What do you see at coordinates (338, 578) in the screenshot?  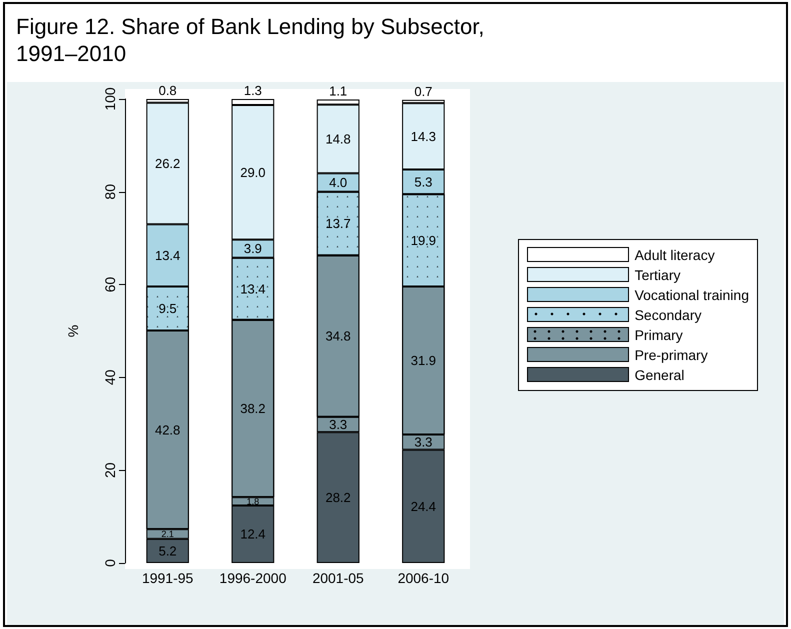 I see `x-tick-label: 2001-05` at bounding box center [338, 578].